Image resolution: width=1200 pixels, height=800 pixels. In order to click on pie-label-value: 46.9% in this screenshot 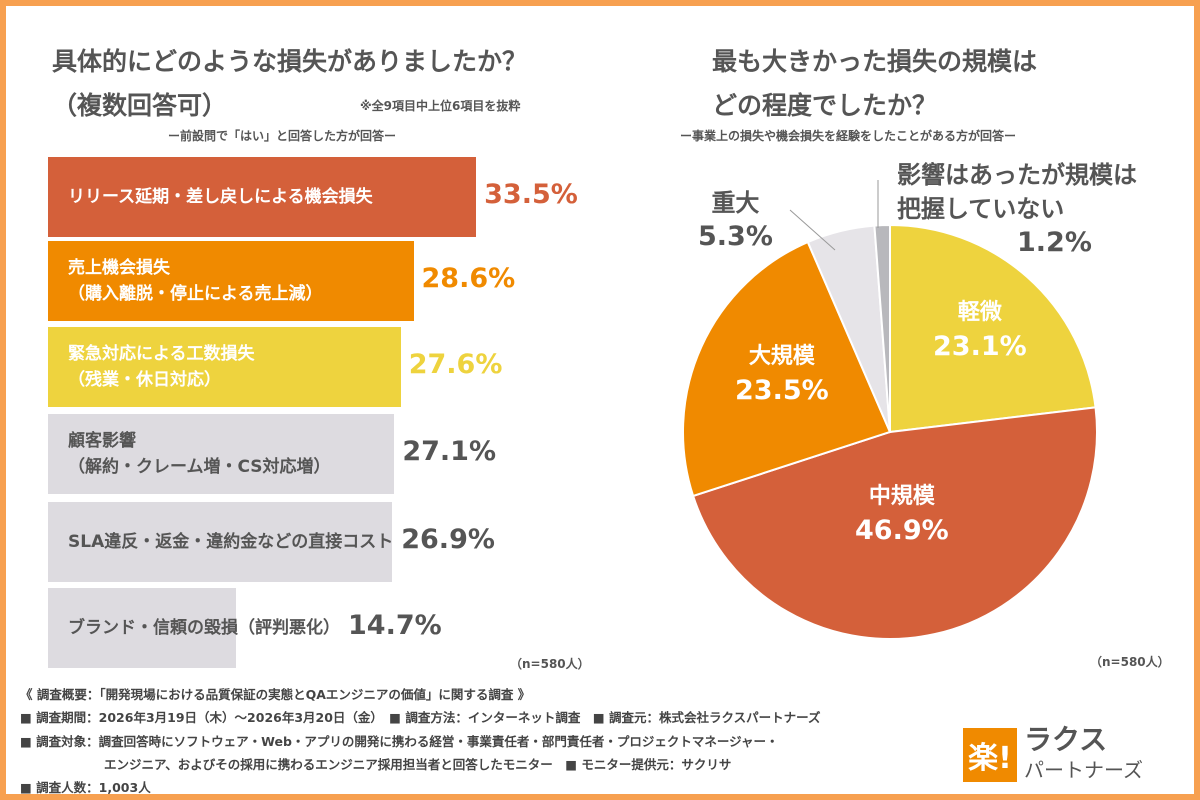, I will do `click(902, 530)`.